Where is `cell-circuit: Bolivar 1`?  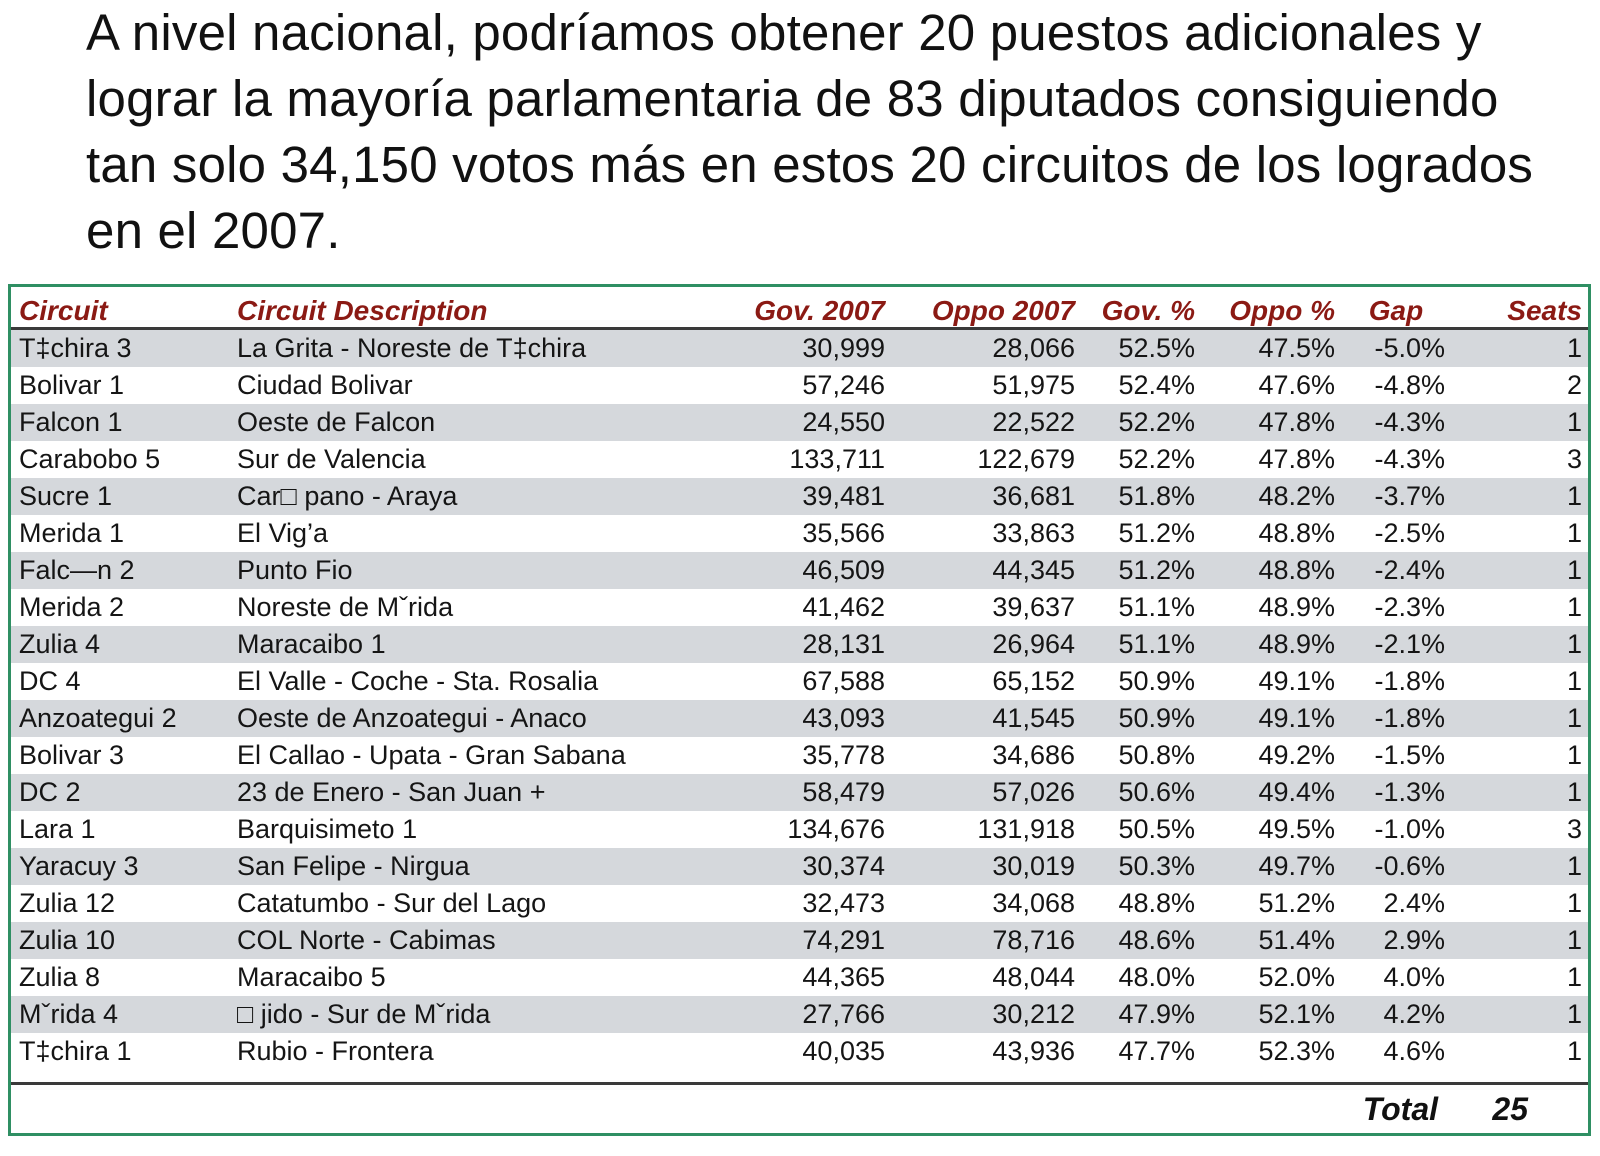 cell-circuit: Bolivar 1 is located at coordinates (121, 385).